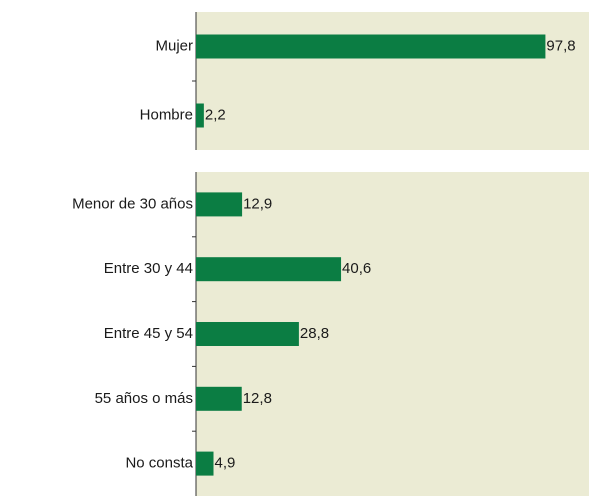 This screenshot has width=589, height=501. What do you see at coordinates (132, 203) in the screenshot?
I see `category-label: Menor de 30 años` at bounding box center [132, 203].